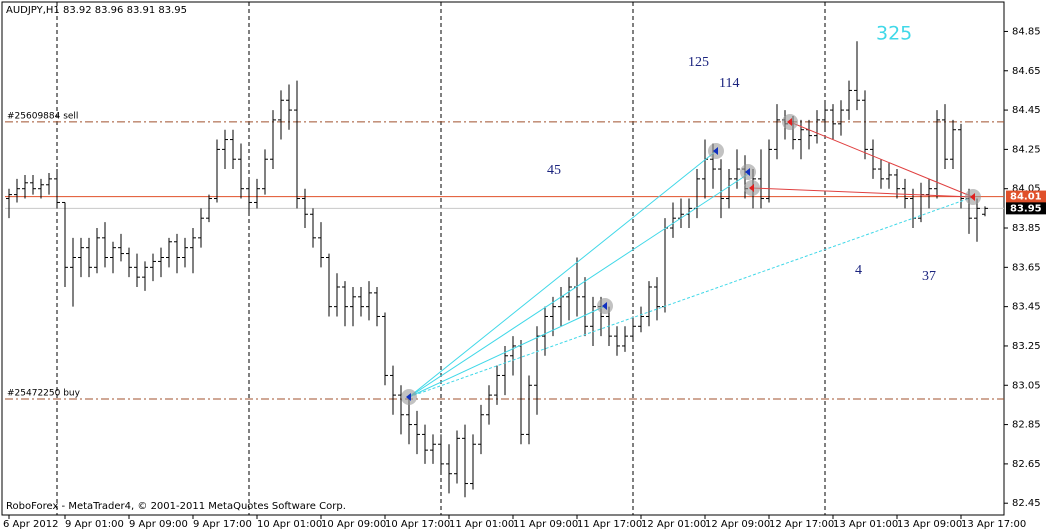 This screenshot has width=1046, height=532. Describe the element at coordinates (289, 524) in the screenshot. I see `x-tick-label: 10 Apr 01:00` at that location.